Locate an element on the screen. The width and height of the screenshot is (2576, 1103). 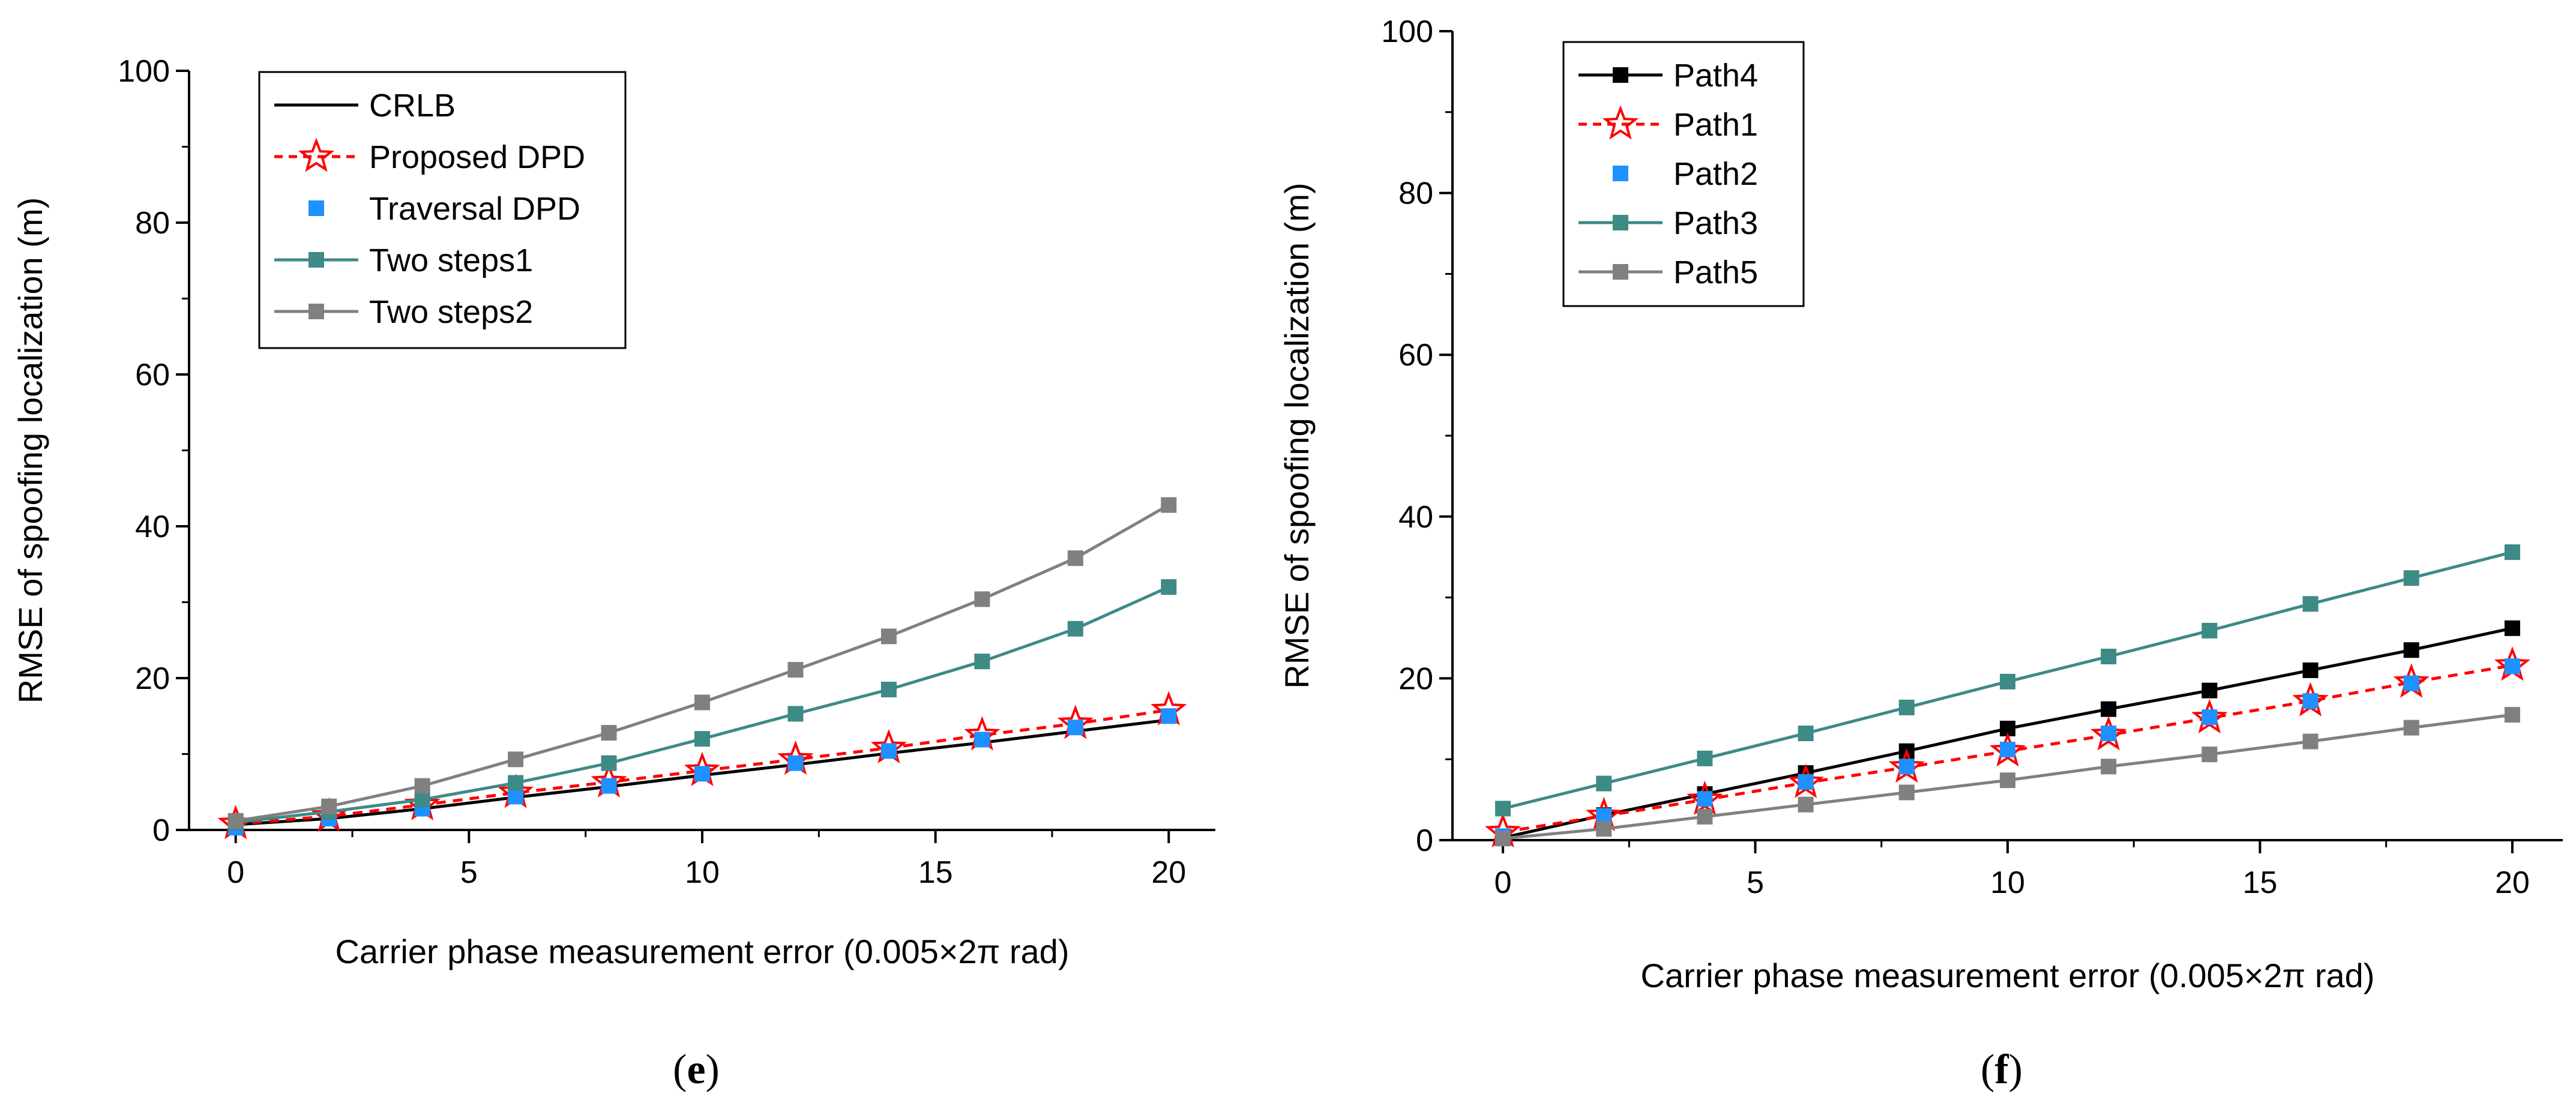
panel-label: (f) is located at coordinates (2002, 1070).